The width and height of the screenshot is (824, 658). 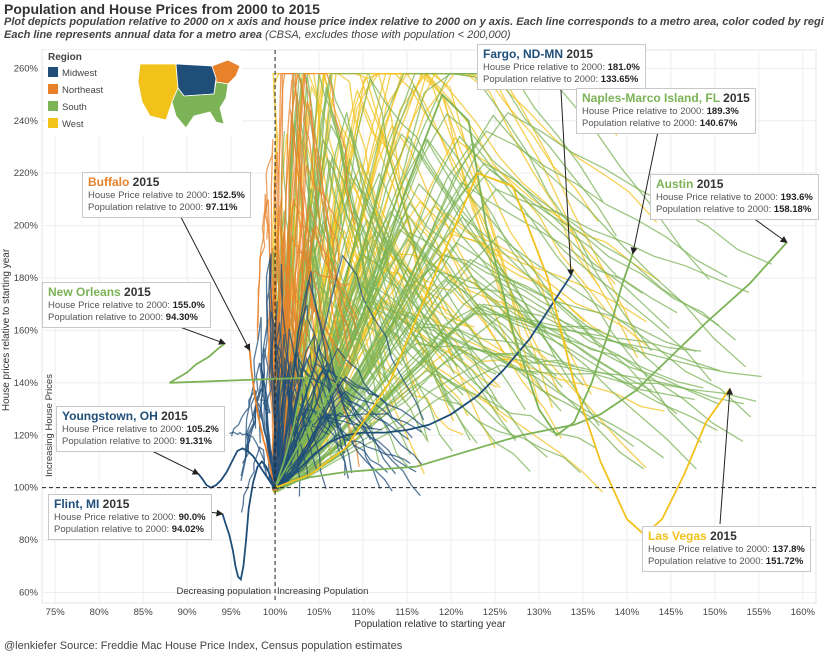 What do you see at coordinates (26, 68) in the screenshot?
I see `y-tick-label: 260%` at bounding box center [26, 68].